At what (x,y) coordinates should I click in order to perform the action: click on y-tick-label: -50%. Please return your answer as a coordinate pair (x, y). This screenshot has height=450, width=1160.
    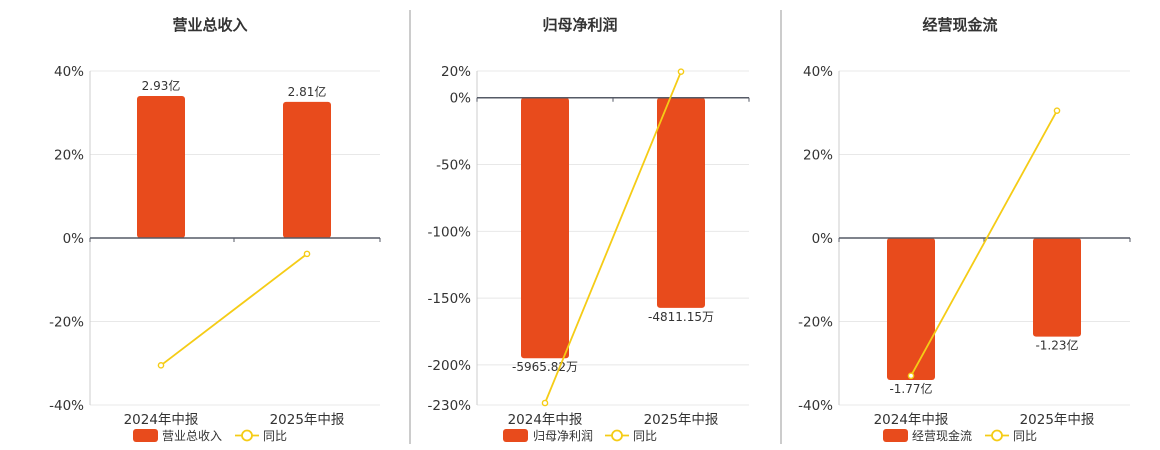
    Looking at the image, I should click on (453, 166).